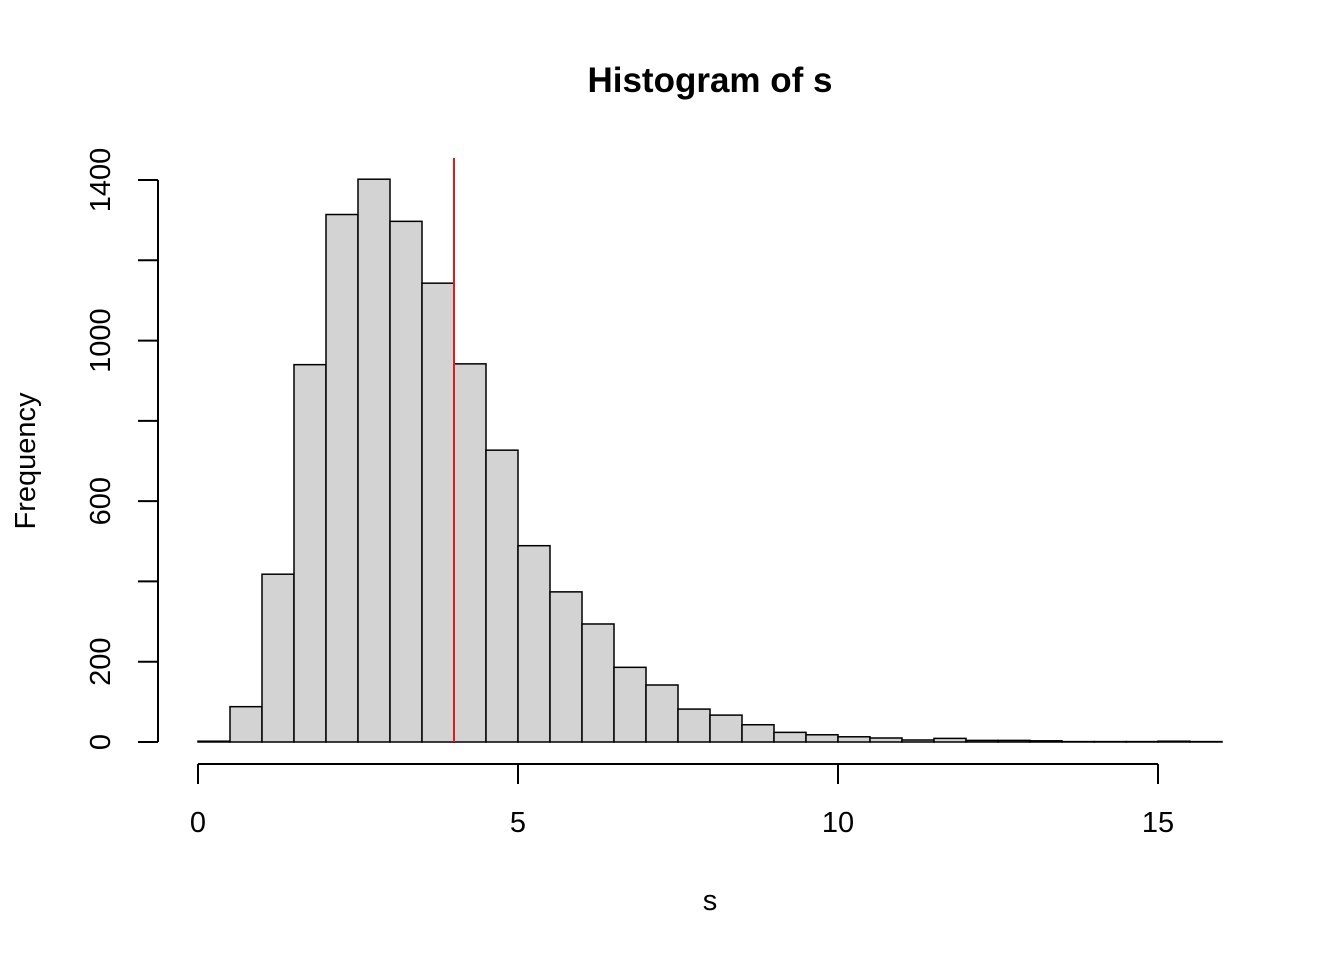 The image size is (1344, 960). I want to click on x-tick-label: 15, so click(1158, 823).